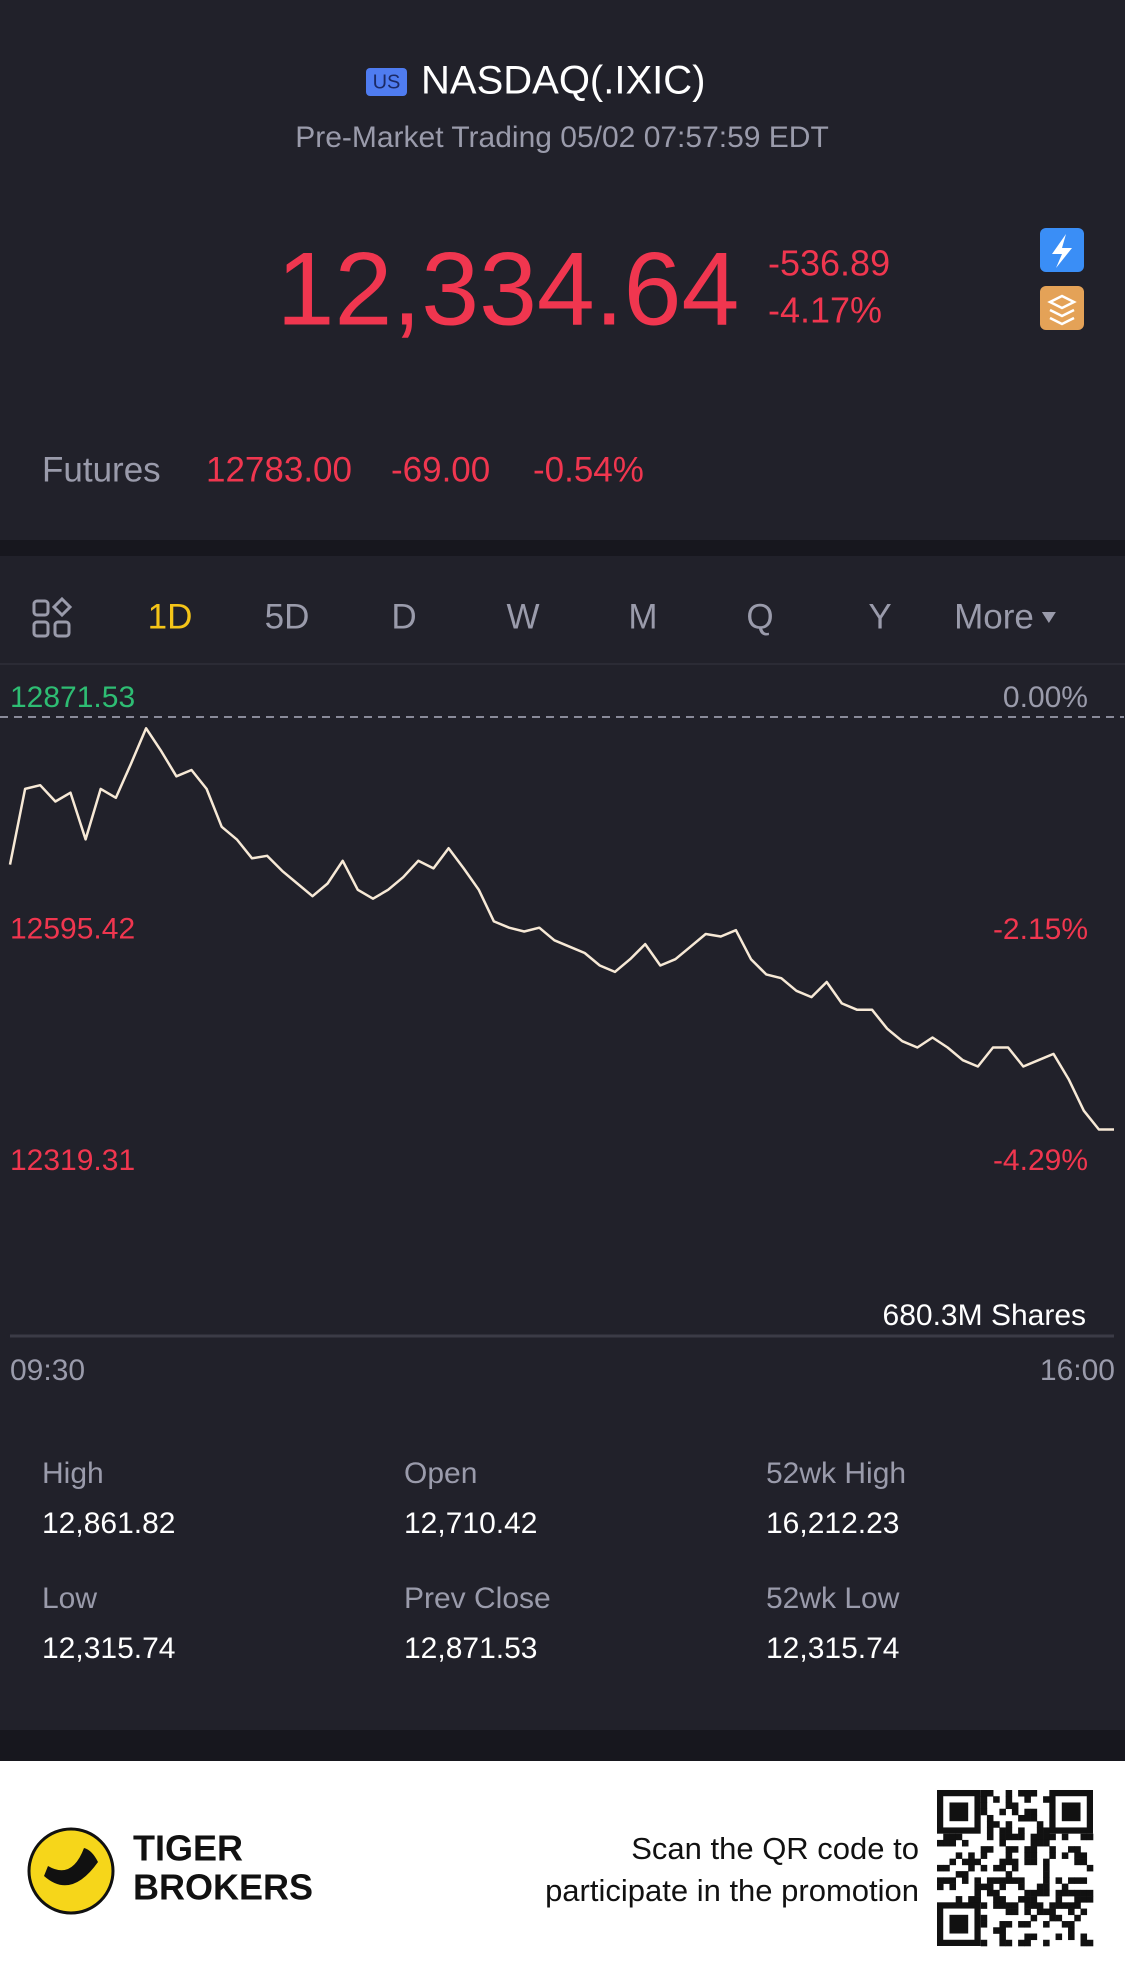 Image resolution: width=1125 pixels, height=1979 pixels. I want to click on stat-value: 12,861.82, so click(108, 1523).